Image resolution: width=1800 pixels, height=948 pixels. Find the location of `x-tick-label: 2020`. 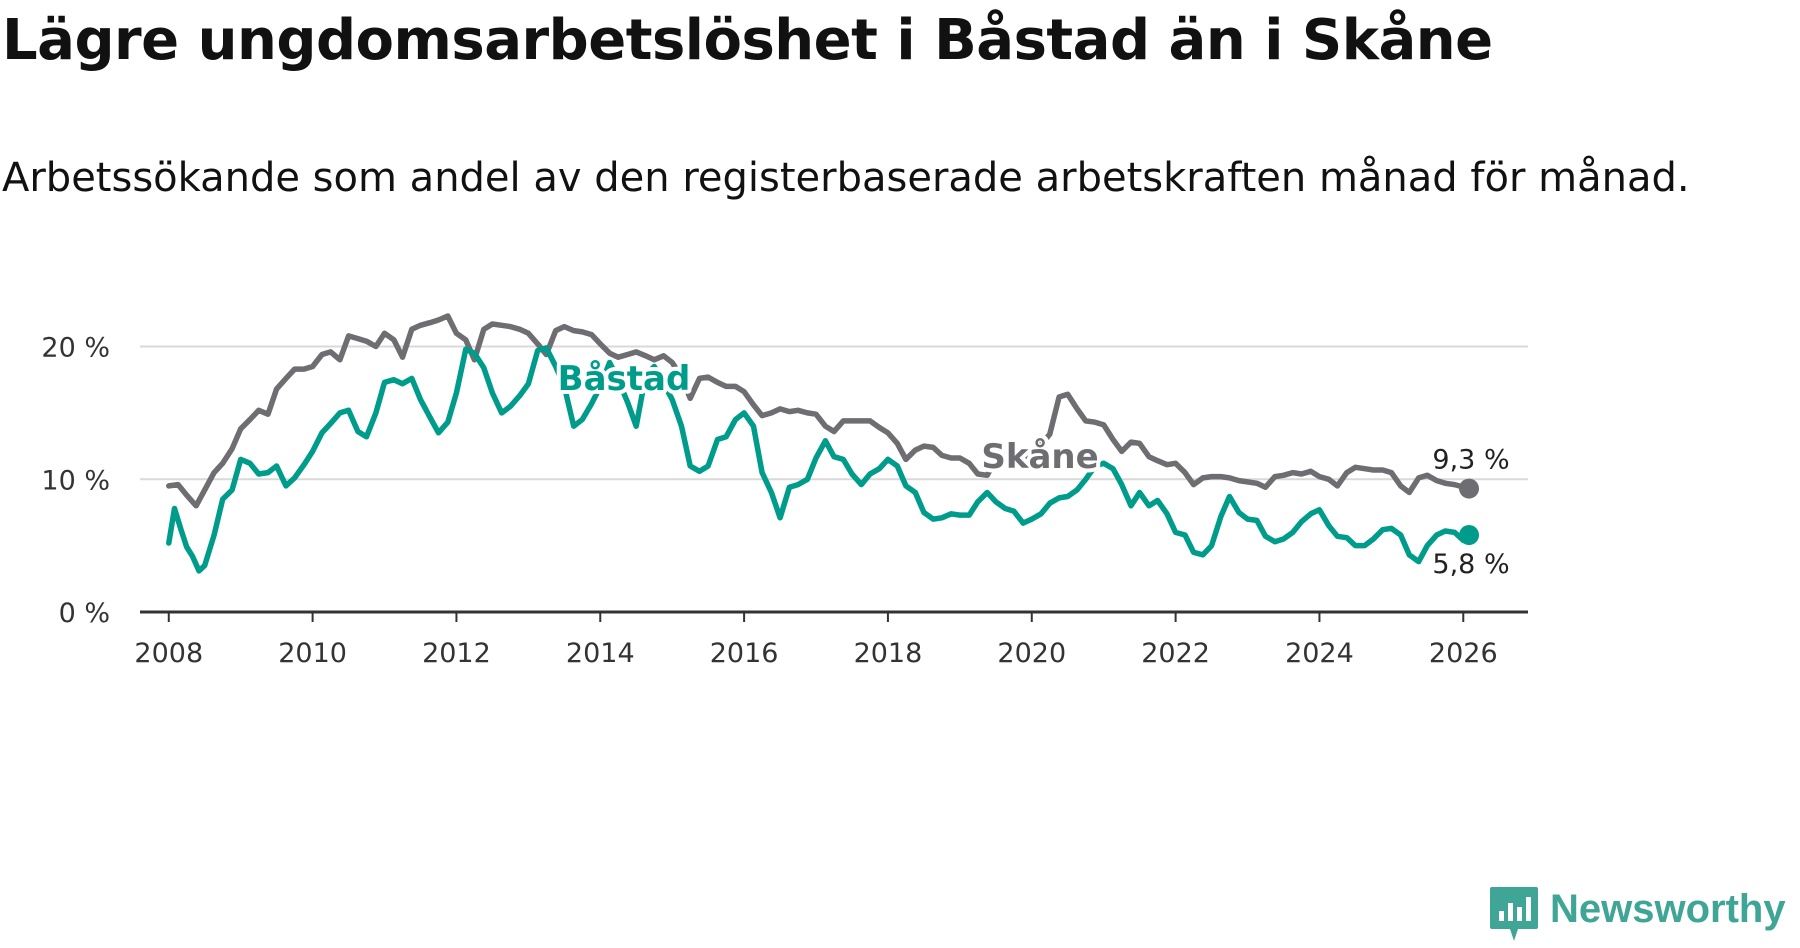

x-tick-label: 2020 is located at coordinates (1031, 653).